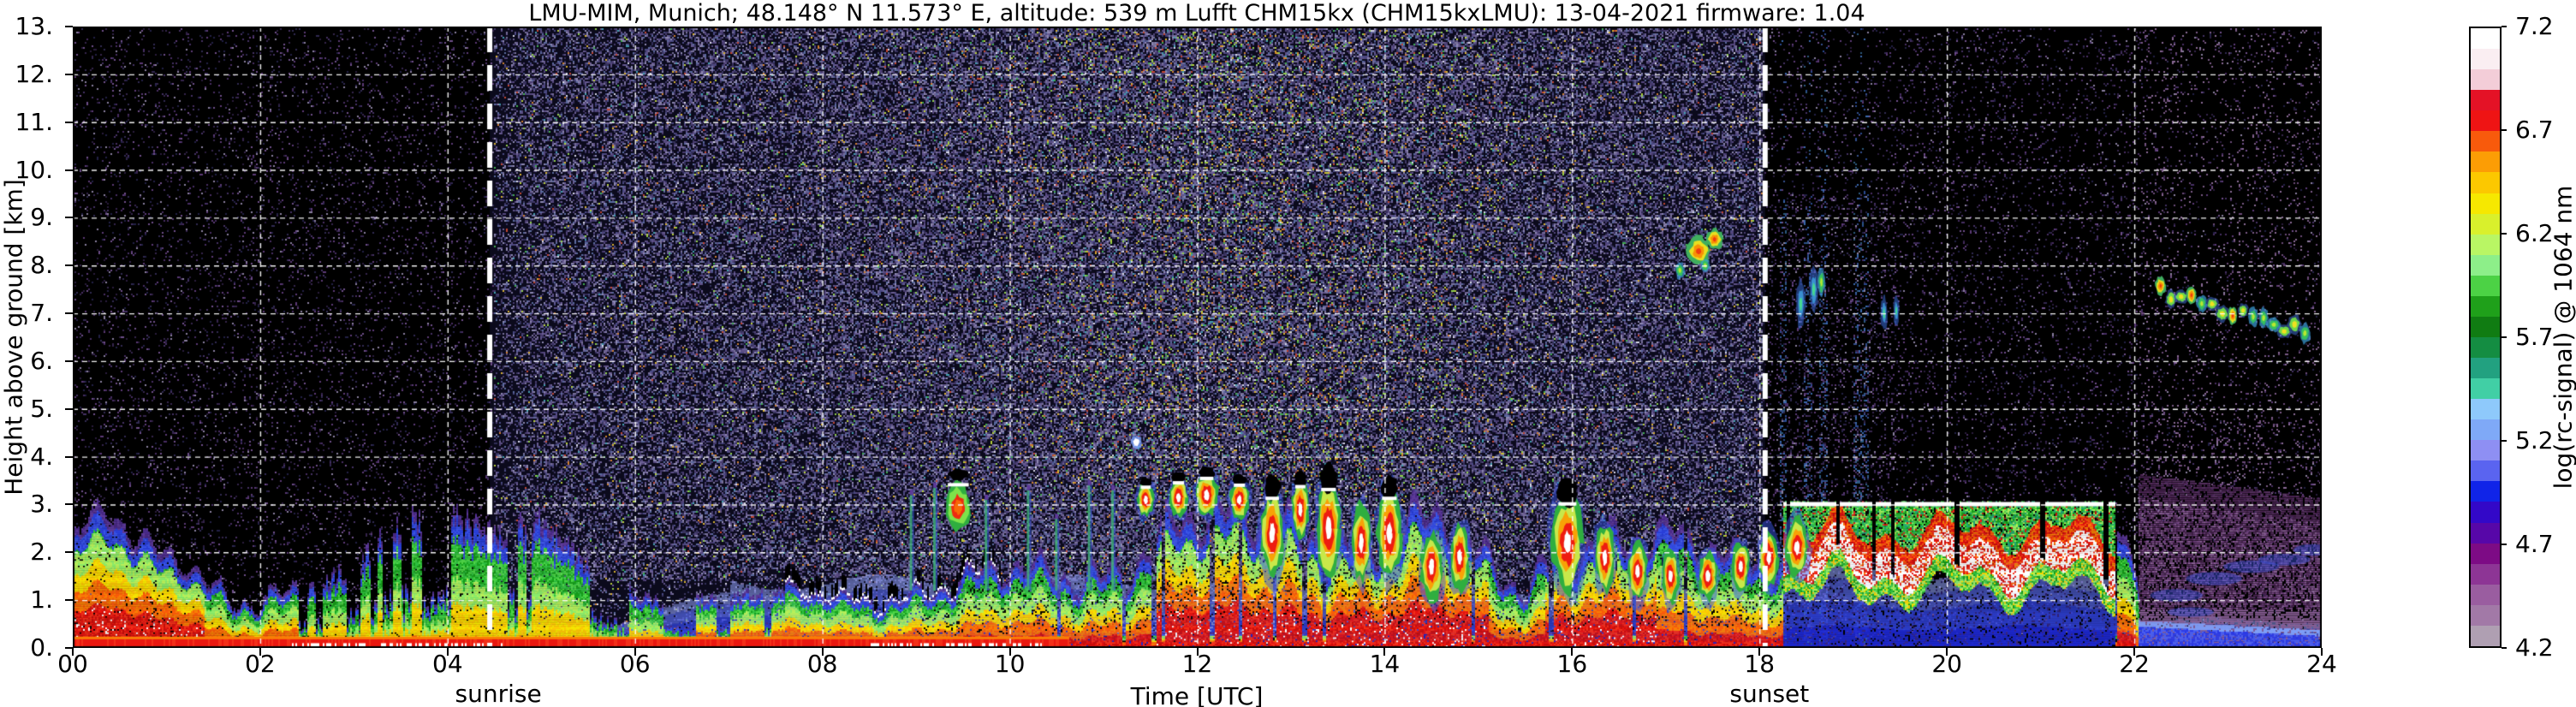 This screenshot has width=2576, height=707. I want to click on y-tick-label: 1., so click(41, 600).